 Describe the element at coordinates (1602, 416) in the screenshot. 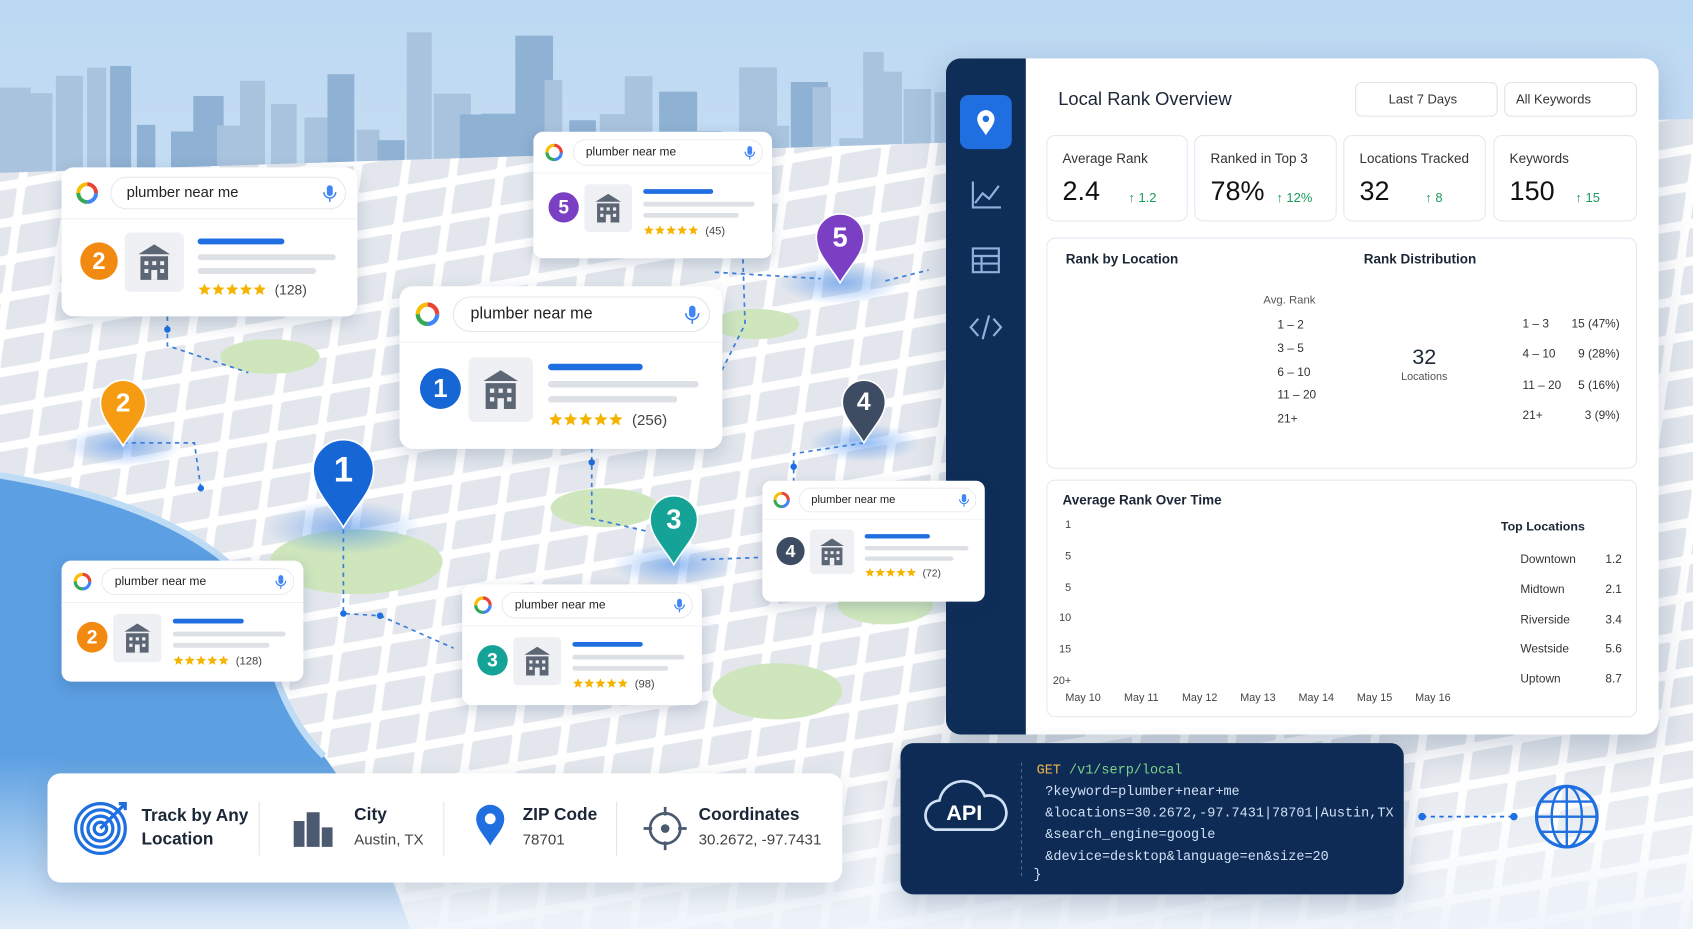

I see `value-label: 3 (9%)` at that location.